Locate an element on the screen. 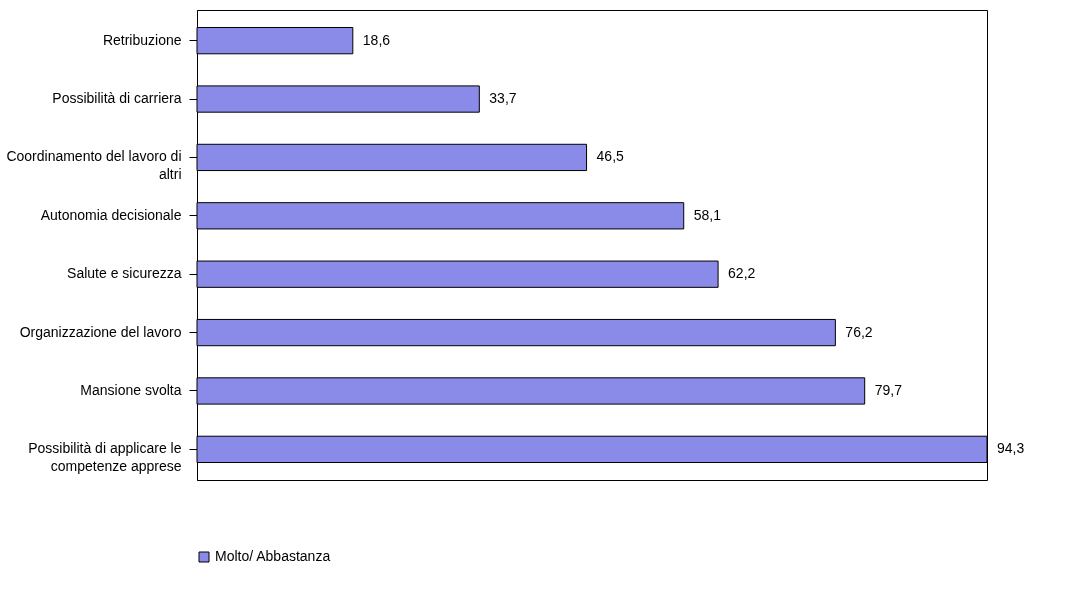 Image resolution: width=1086 pixels, height=589 pixels. y-tick-label: Coordinamento del lavoro di altri is located at coordinates (94, 165).